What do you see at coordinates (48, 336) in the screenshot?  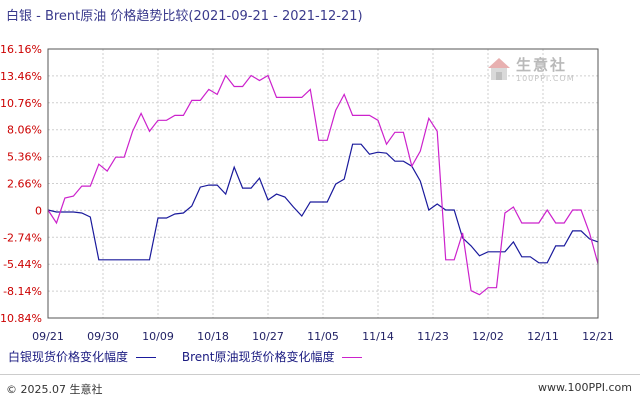 I see `x-tick-label: 09/21` at bounding box center [48, 336].